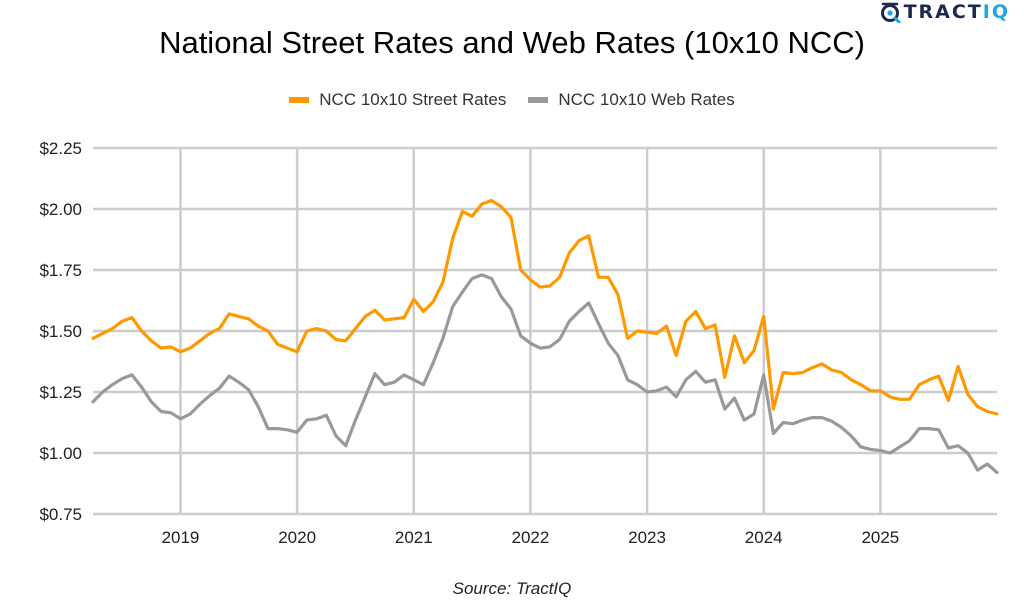  Describe the element at coordinates (538, 100) in the screenshot. I see `legend-swatch-web-rates` at that location.